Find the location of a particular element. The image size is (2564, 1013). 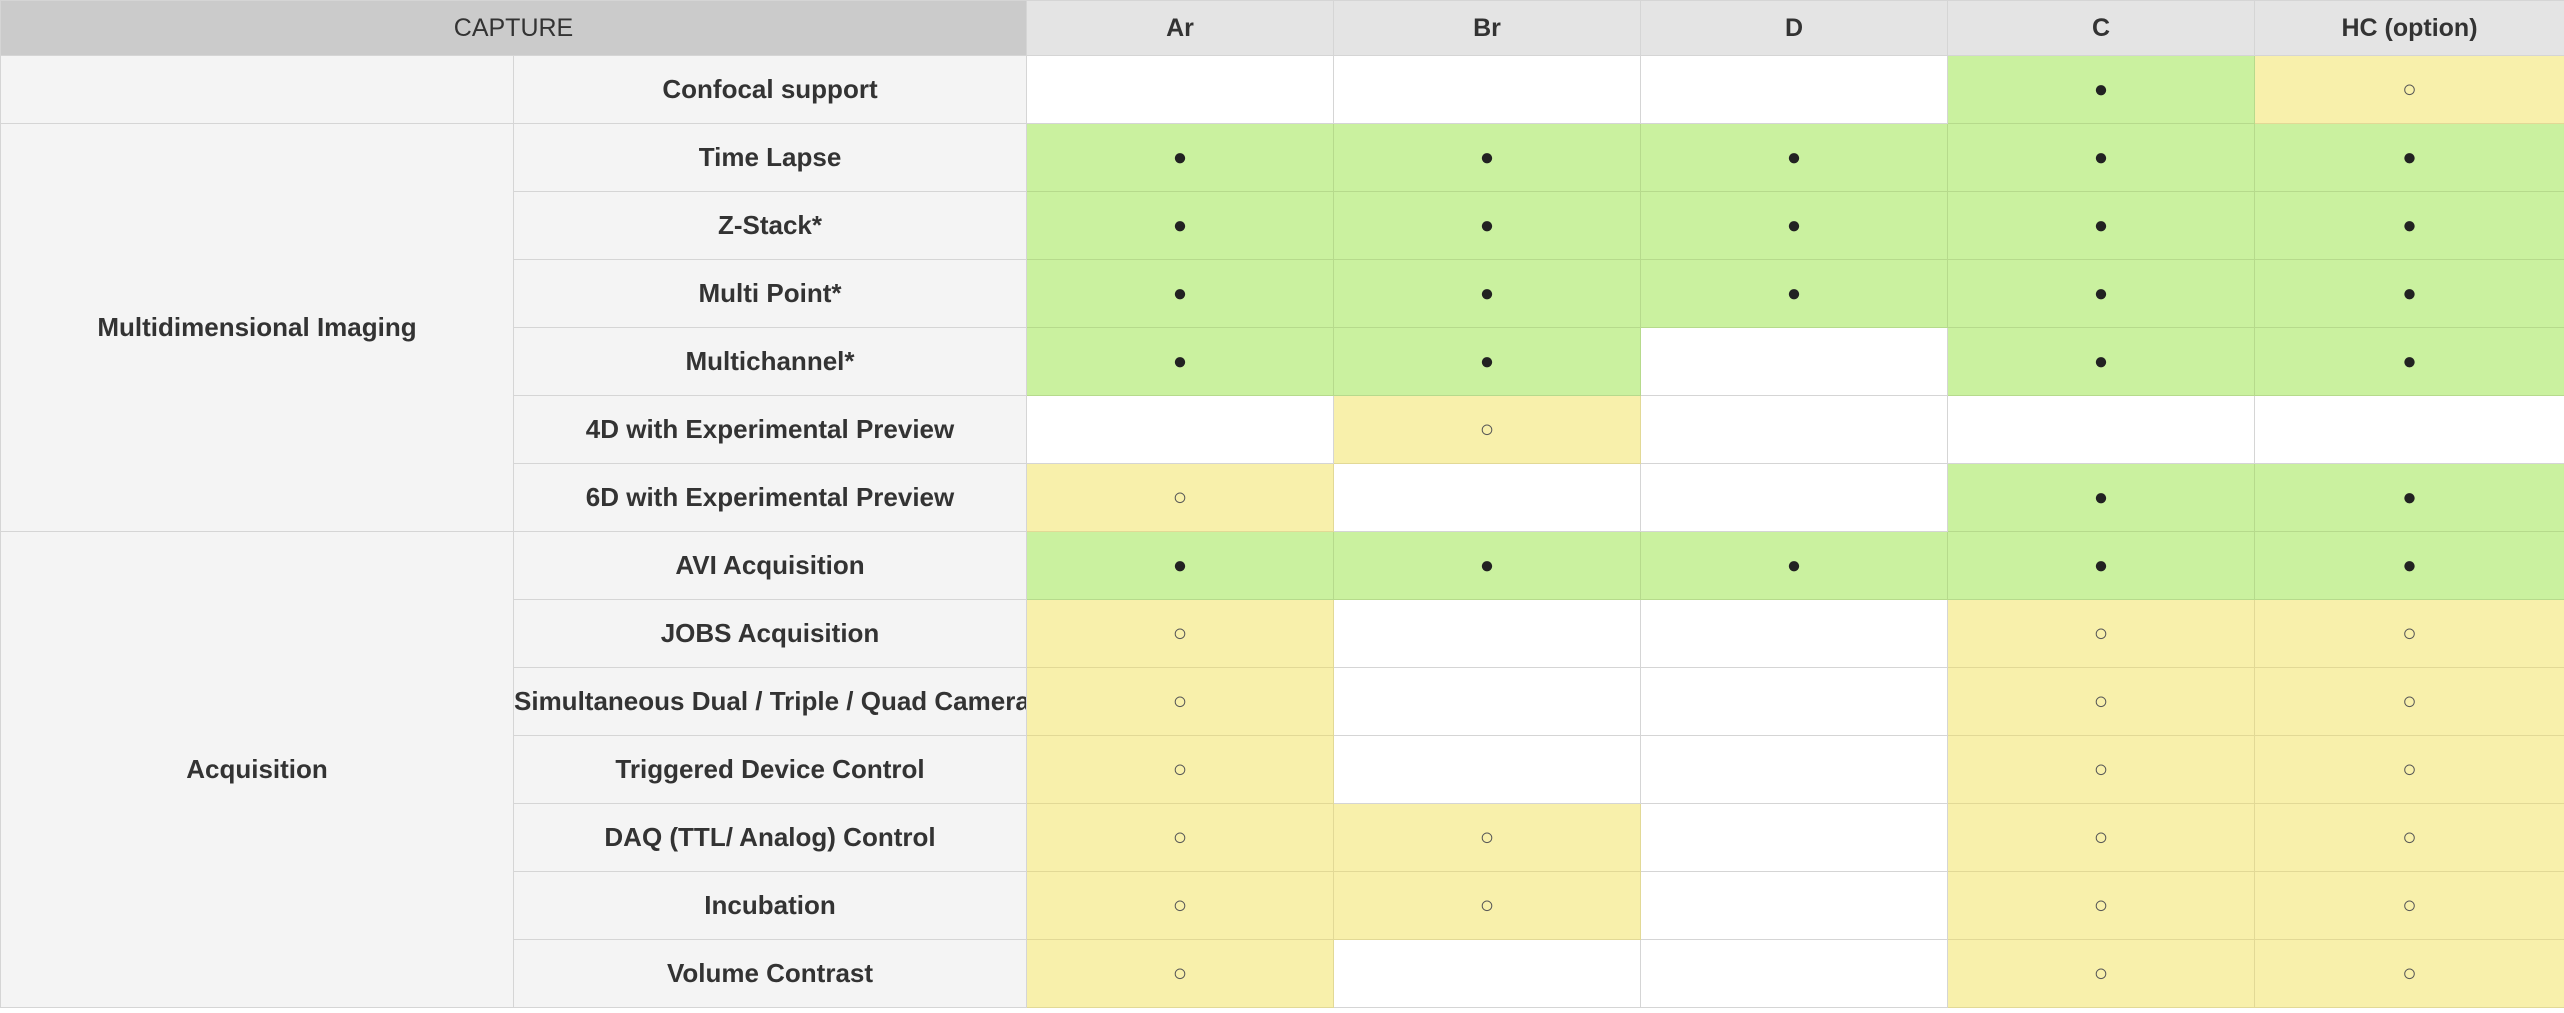

feature-name-cell: AVI Acquisition is located at coordinates (770, 565).